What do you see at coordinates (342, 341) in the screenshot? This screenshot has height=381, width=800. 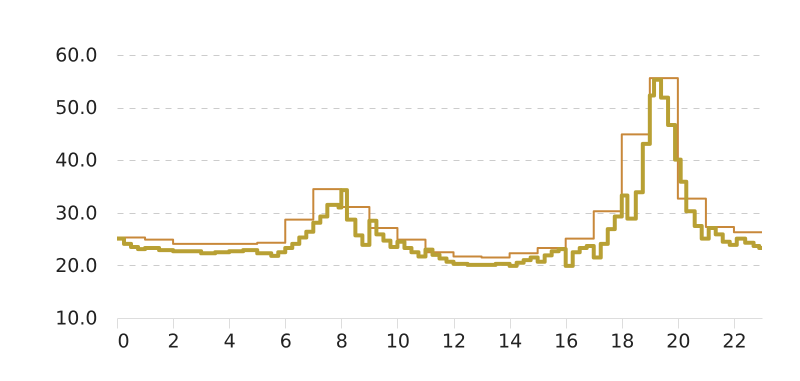 I see `x-tick-label: 8` at bounding box center [342, 341].